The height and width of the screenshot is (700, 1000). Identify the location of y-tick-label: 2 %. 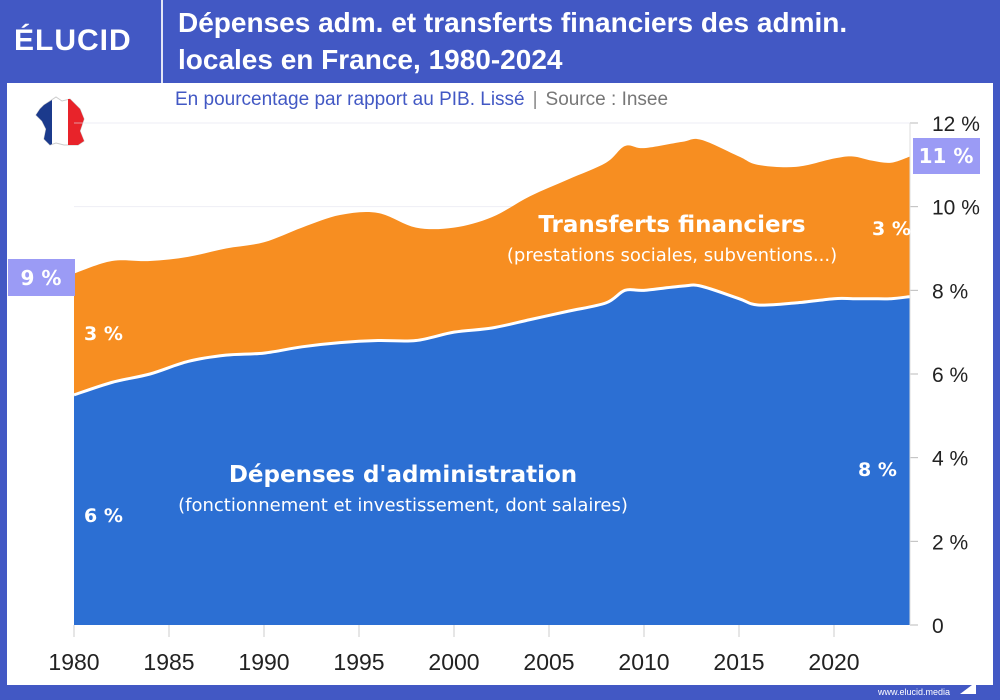
(950, 542).